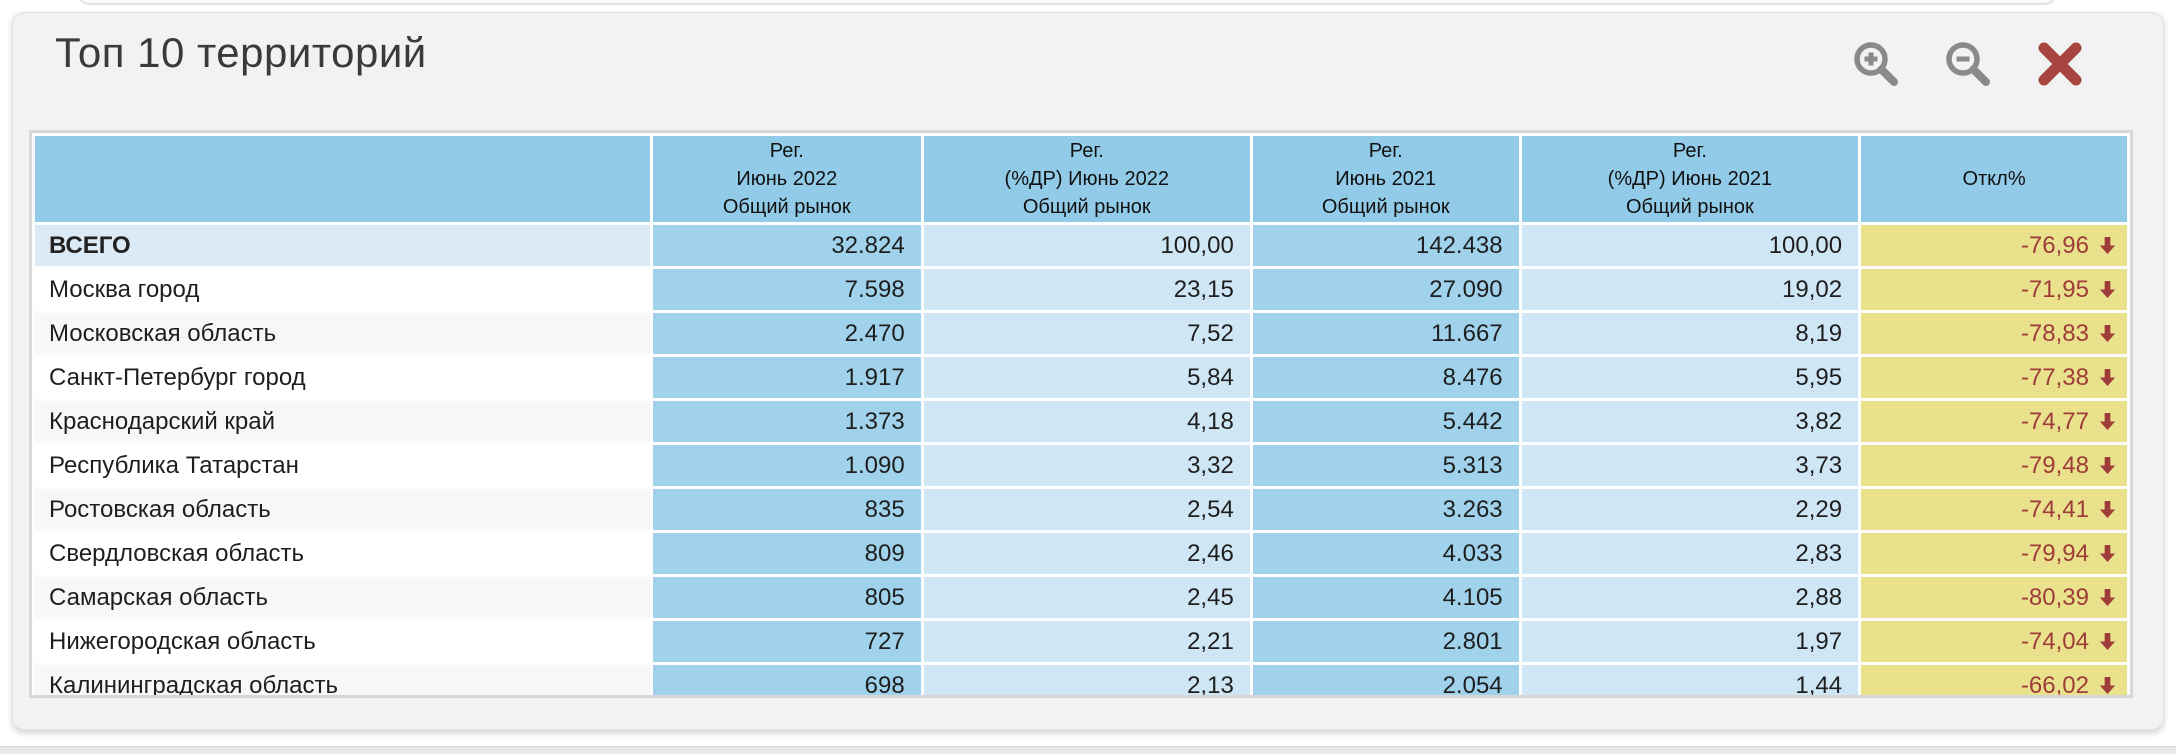  Describe the element at coordinates (342, 553) in the screenshot. I see `territory-cell: Свердловская область` at that location.